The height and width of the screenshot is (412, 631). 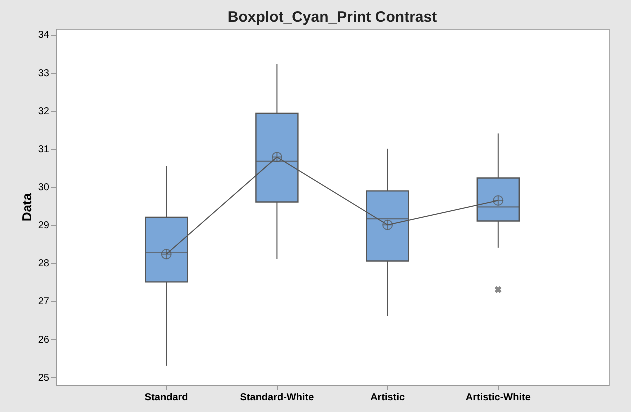 I want to click on x-tick-label: Artistic-White, so click(x=499, y=398).